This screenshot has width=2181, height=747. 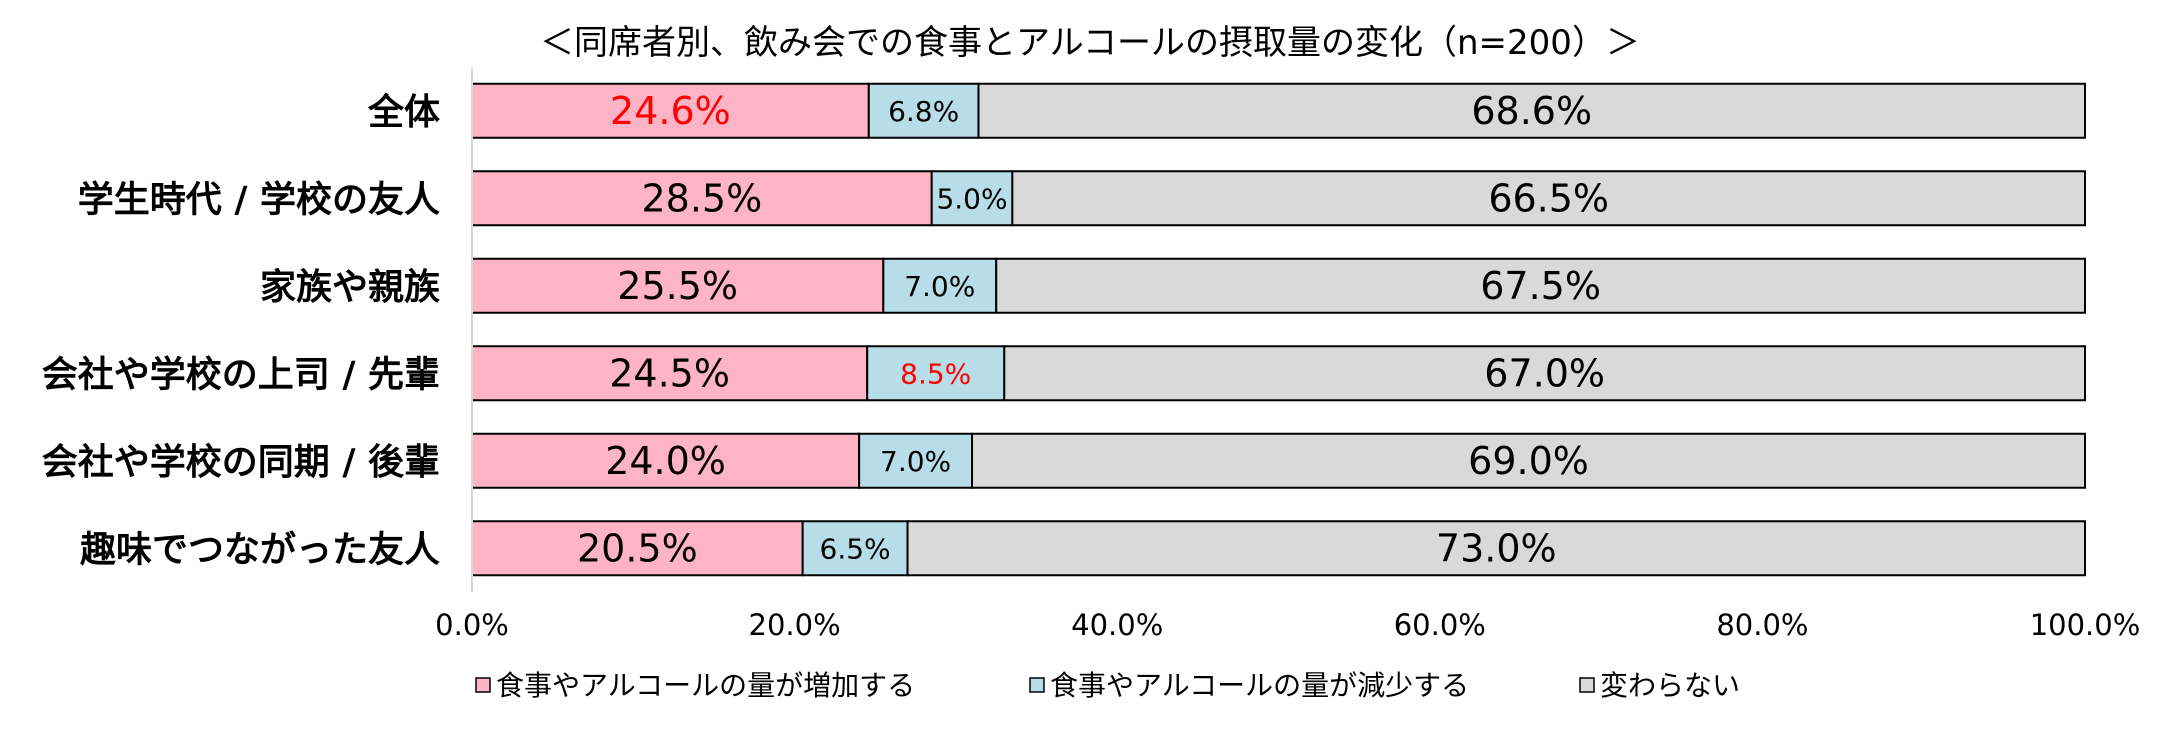 I want to click on chart-title: ＜同席者別、飲み会での食事とアルコールの摂取量の変化（n=200）＞, so click(x=1090, y=43).